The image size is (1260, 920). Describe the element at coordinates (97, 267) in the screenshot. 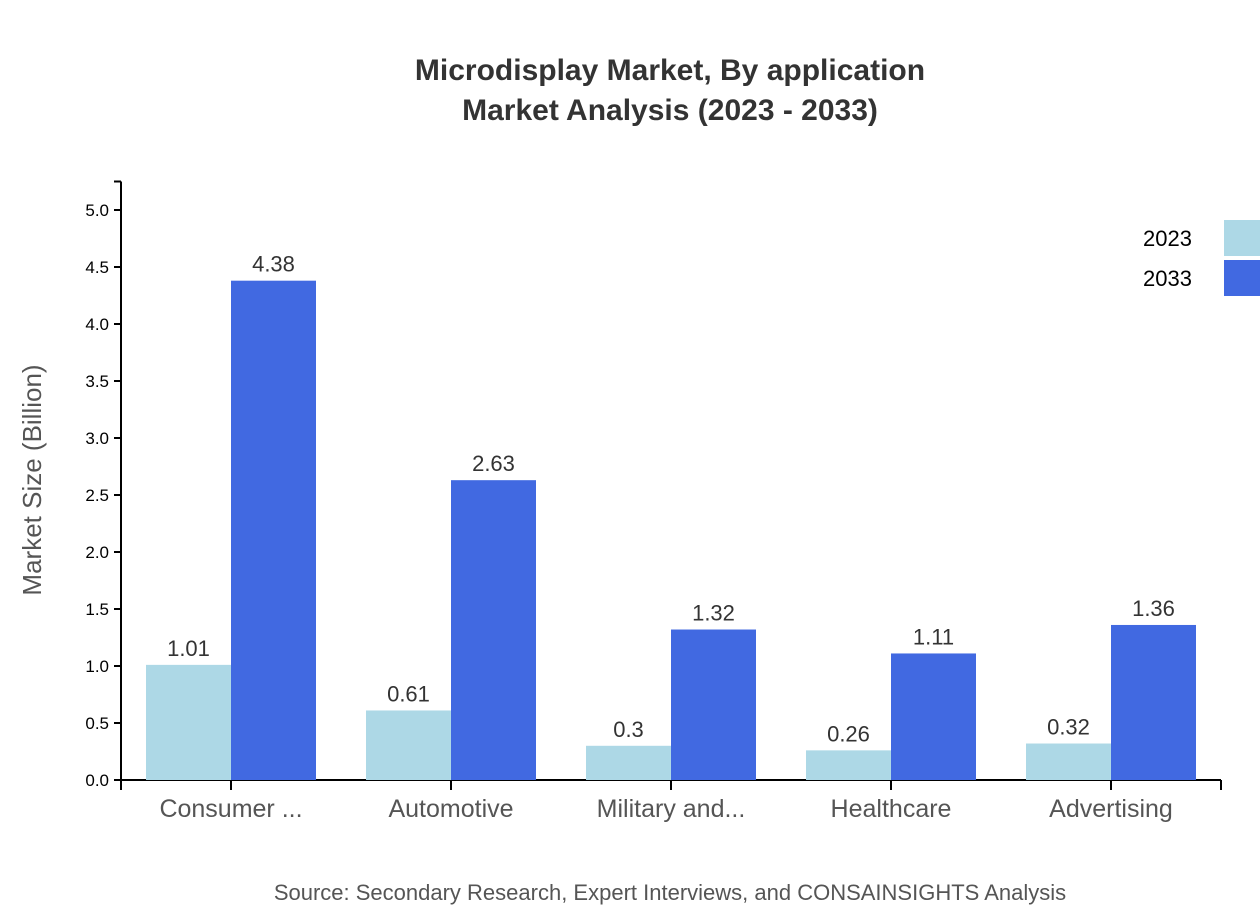

I see `y-tick-label: 4.5` at that location.